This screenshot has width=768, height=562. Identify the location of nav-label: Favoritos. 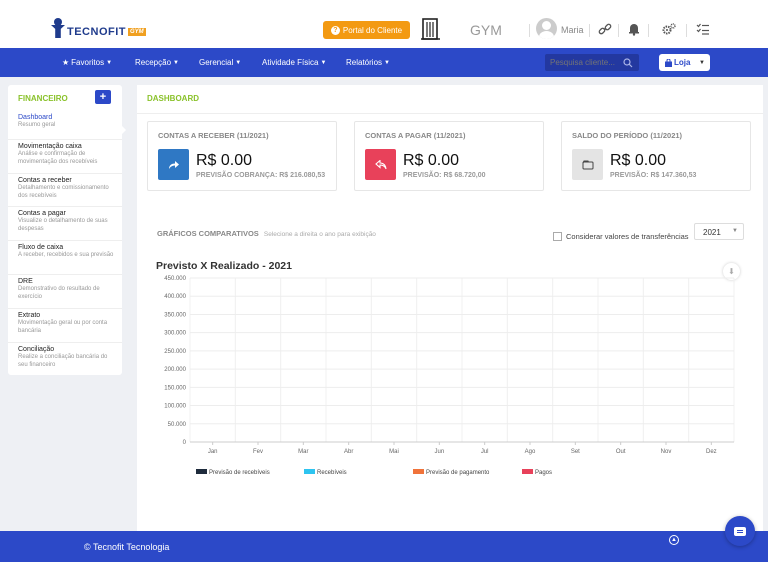
(88, 62).